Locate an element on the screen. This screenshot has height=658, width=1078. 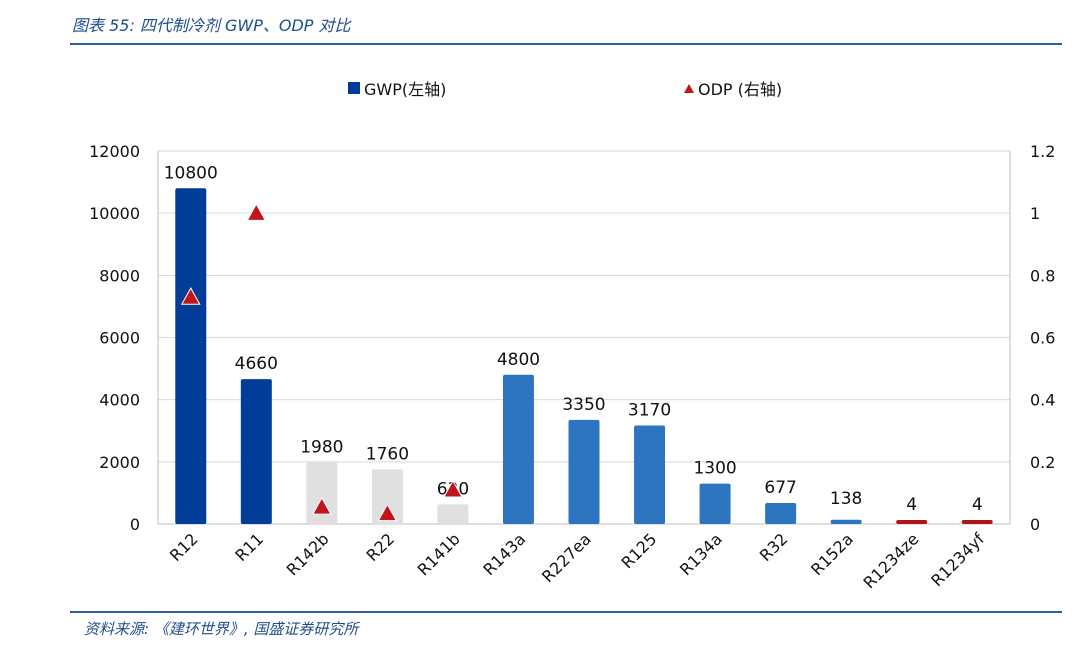
right-tick-label: 0 is located at coordinates (1035, 524).